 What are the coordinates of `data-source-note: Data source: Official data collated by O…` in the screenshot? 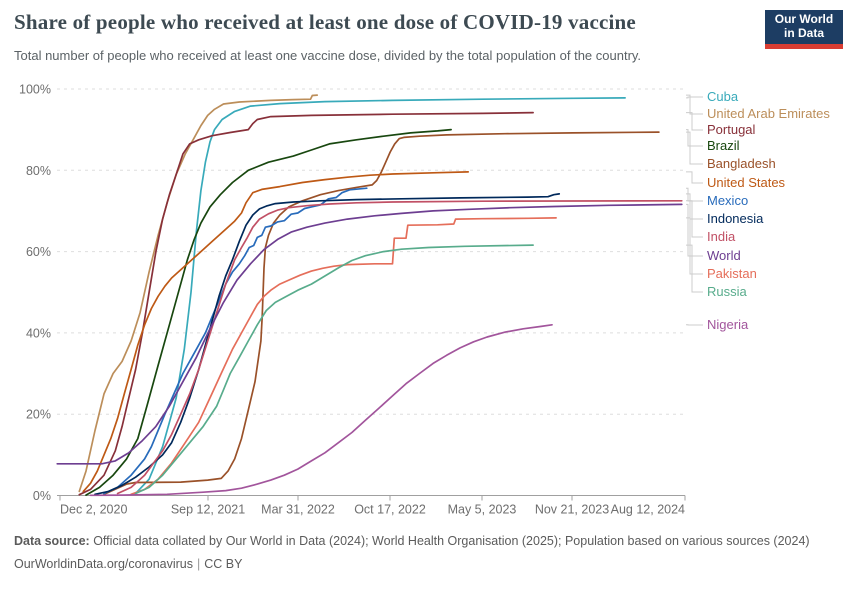 It's located at (420, 541).